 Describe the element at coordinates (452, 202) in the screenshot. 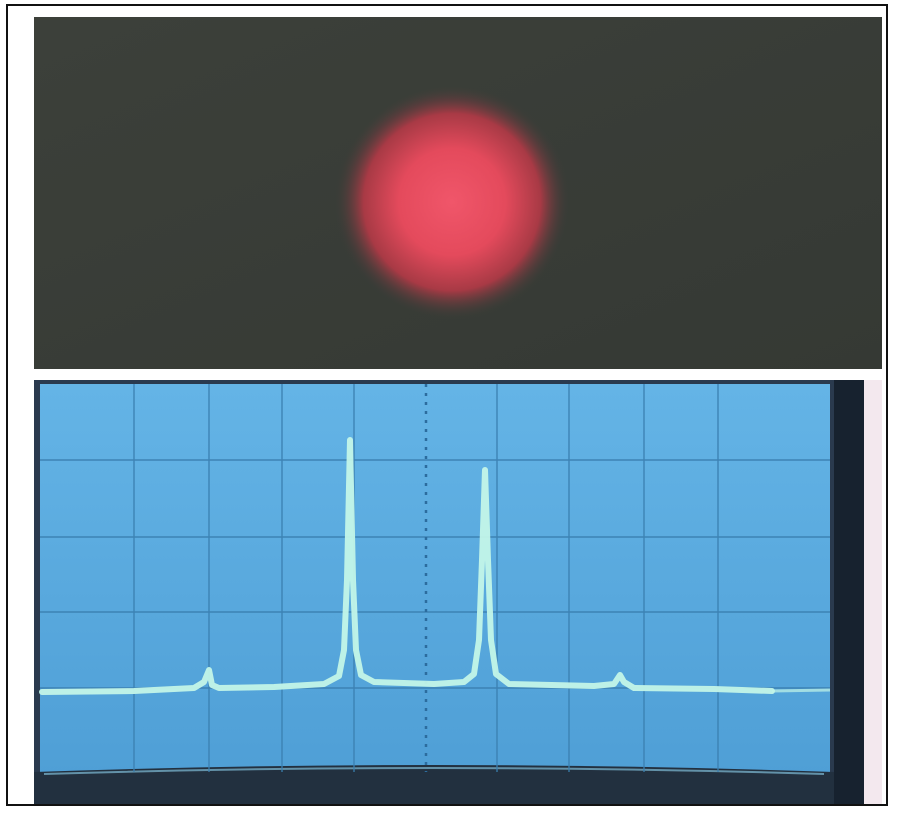

I see `laser-spot` at that location.